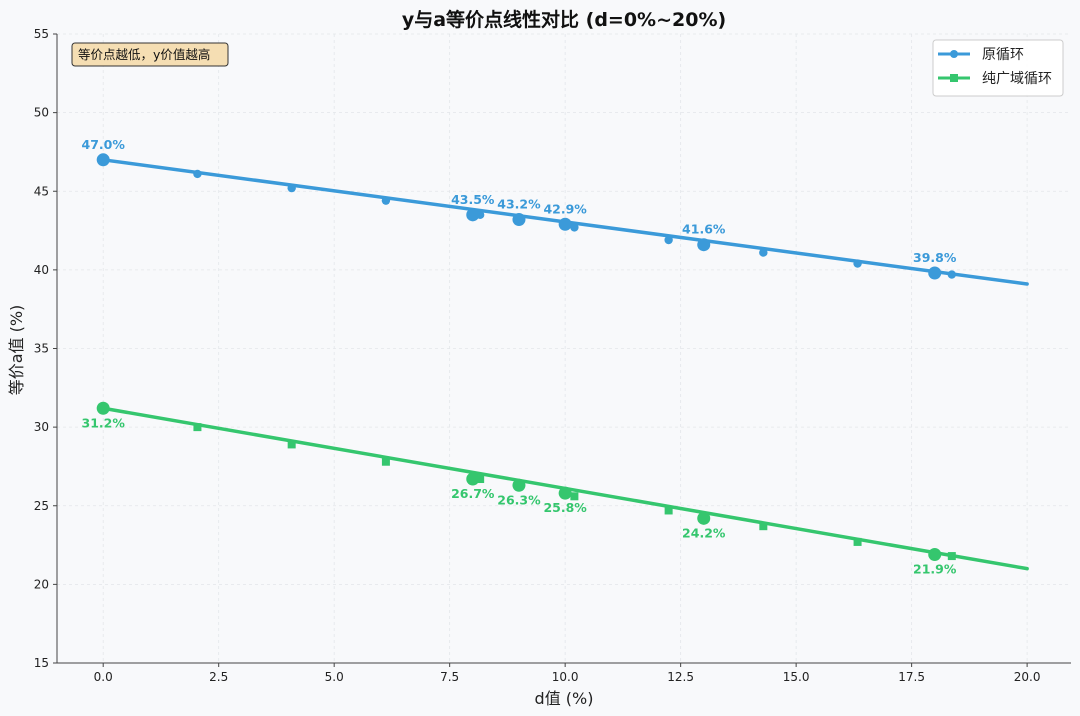  Describe the element at coordinates (564, 698) in the screenshot. I see `x-axis-label: d值 (%)` at that location.